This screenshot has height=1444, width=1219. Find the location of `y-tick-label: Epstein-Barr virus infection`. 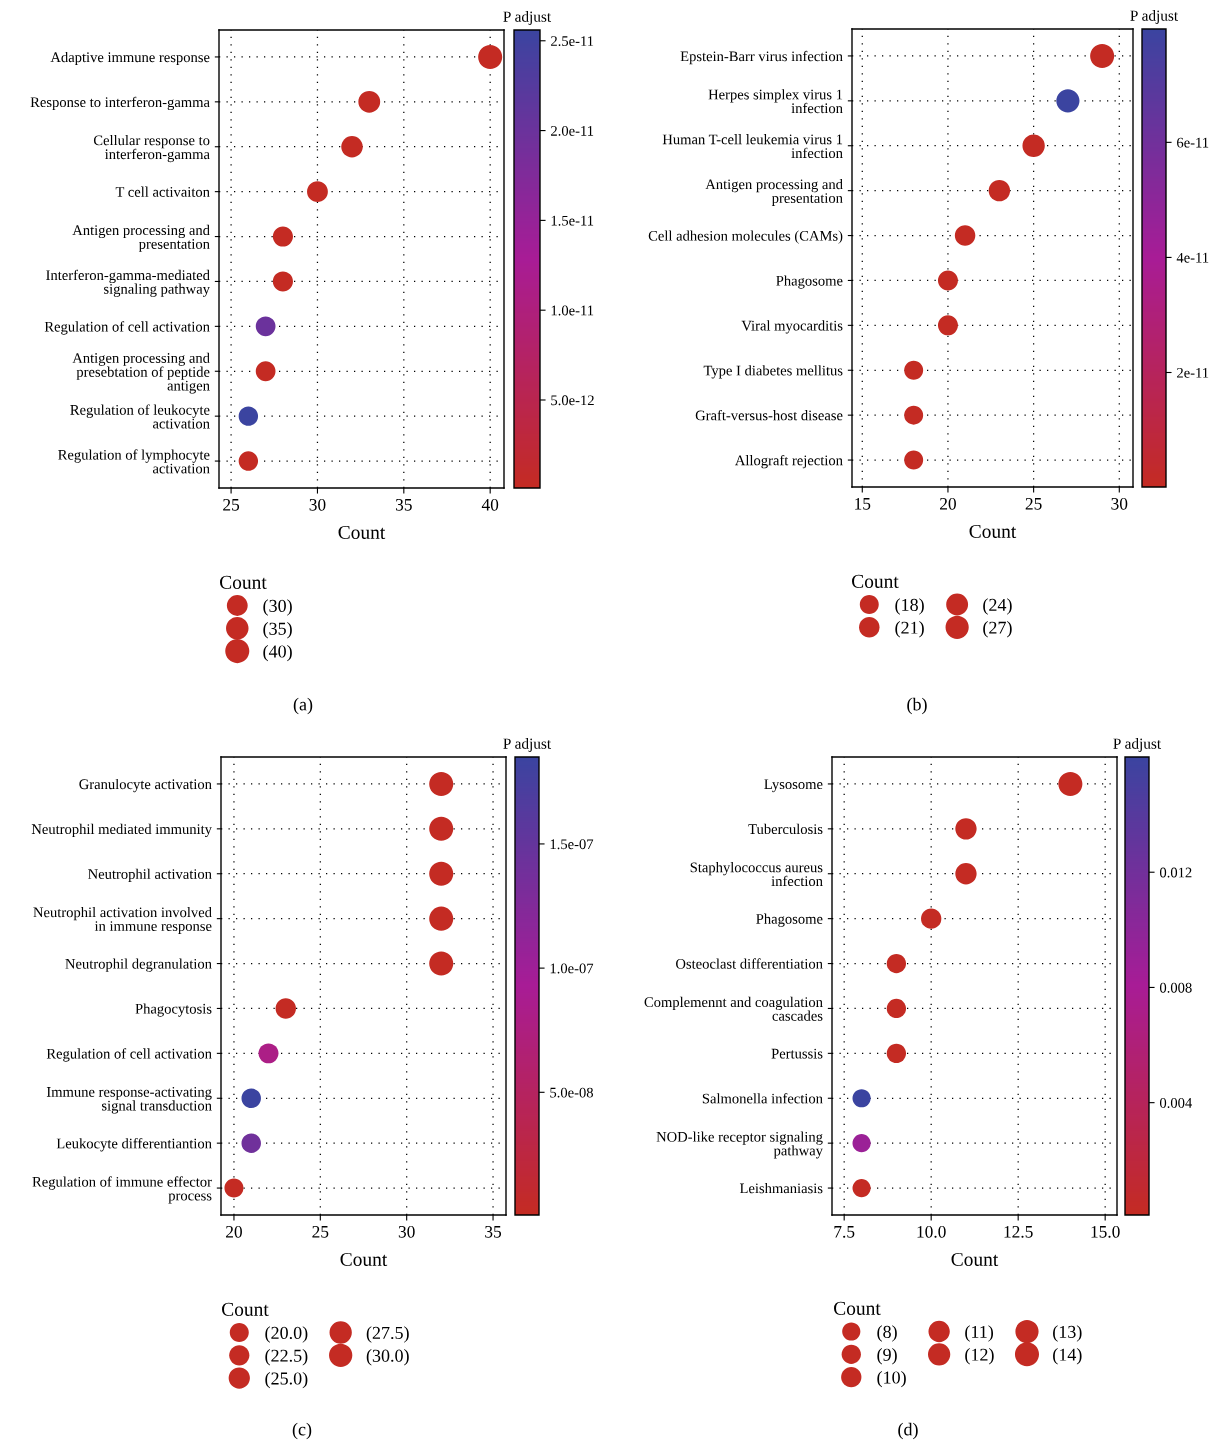

y-tick-label: Epstein-Barr virus infection is located at coordinates (761, 57).